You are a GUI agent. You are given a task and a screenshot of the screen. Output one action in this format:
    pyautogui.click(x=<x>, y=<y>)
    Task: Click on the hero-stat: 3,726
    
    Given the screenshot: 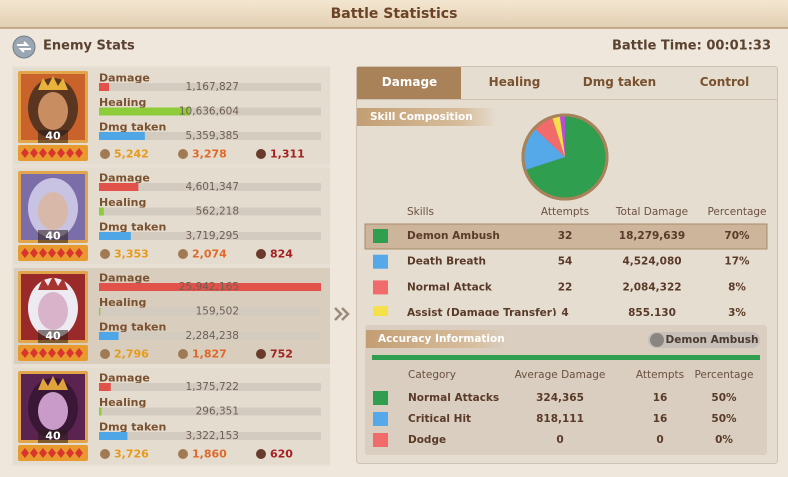 What is the action you would take?
    pyautogui.click(x=131, y=454)
    